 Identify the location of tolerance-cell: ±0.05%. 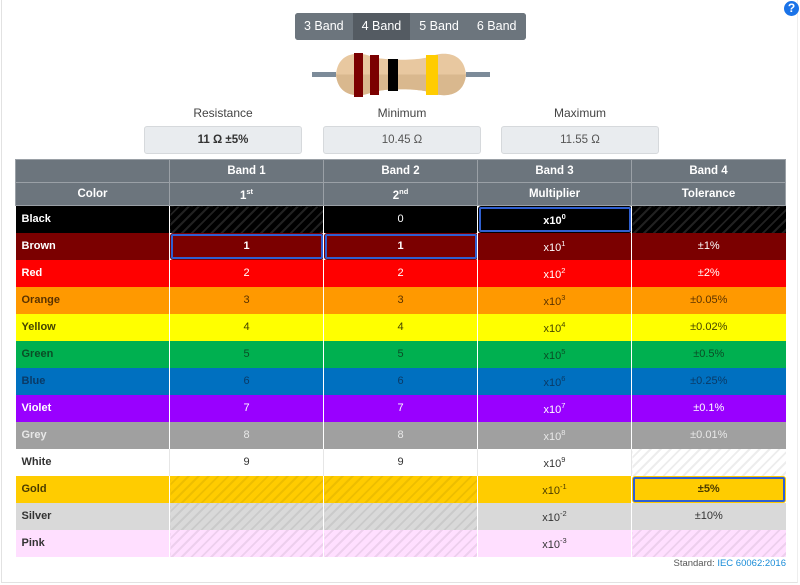
(708, 300).